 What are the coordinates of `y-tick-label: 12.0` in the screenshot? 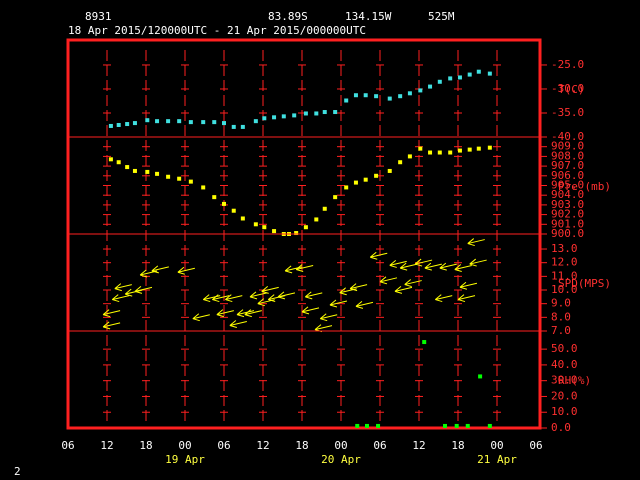 It's located at (564, 262).